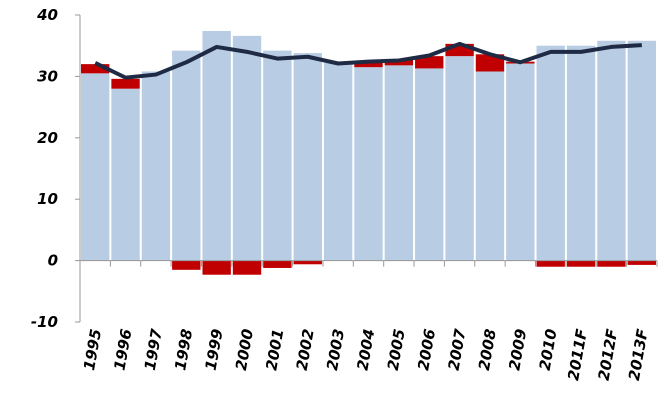 The image size is (661, 410). I want to click on y-tick-label: 0, so click(53, 261).